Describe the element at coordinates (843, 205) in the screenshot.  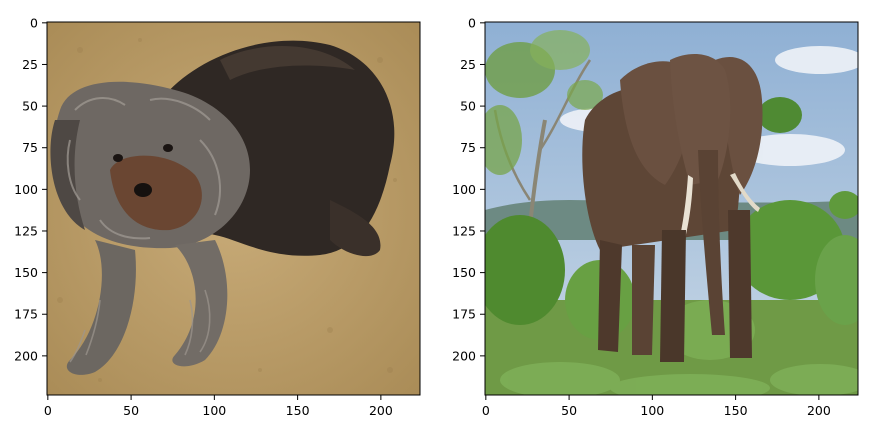
I see `tree-far-right` at that location.